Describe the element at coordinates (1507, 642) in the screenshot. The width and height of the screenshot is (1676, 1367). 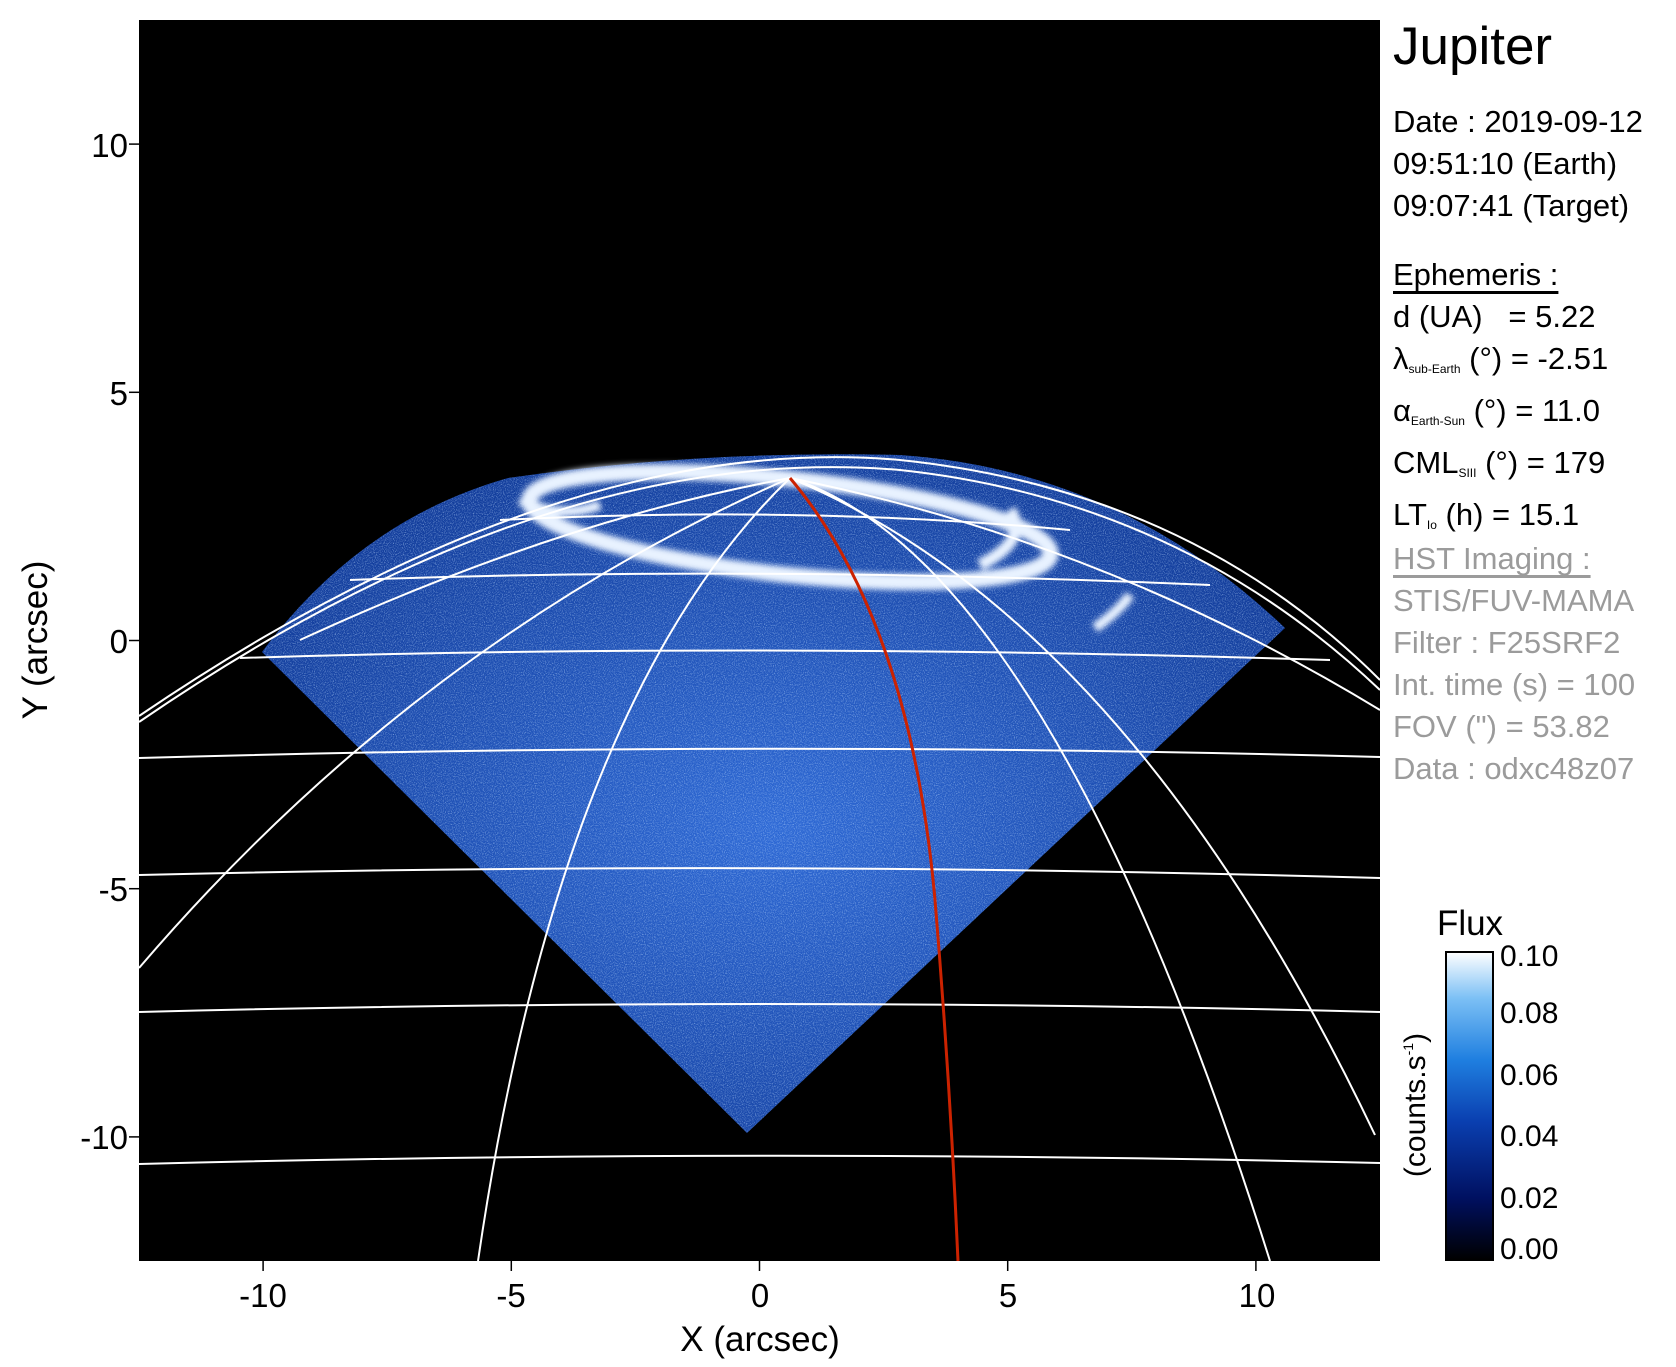
I see `imaging-filter: Filter : F25SRF2` at that location.